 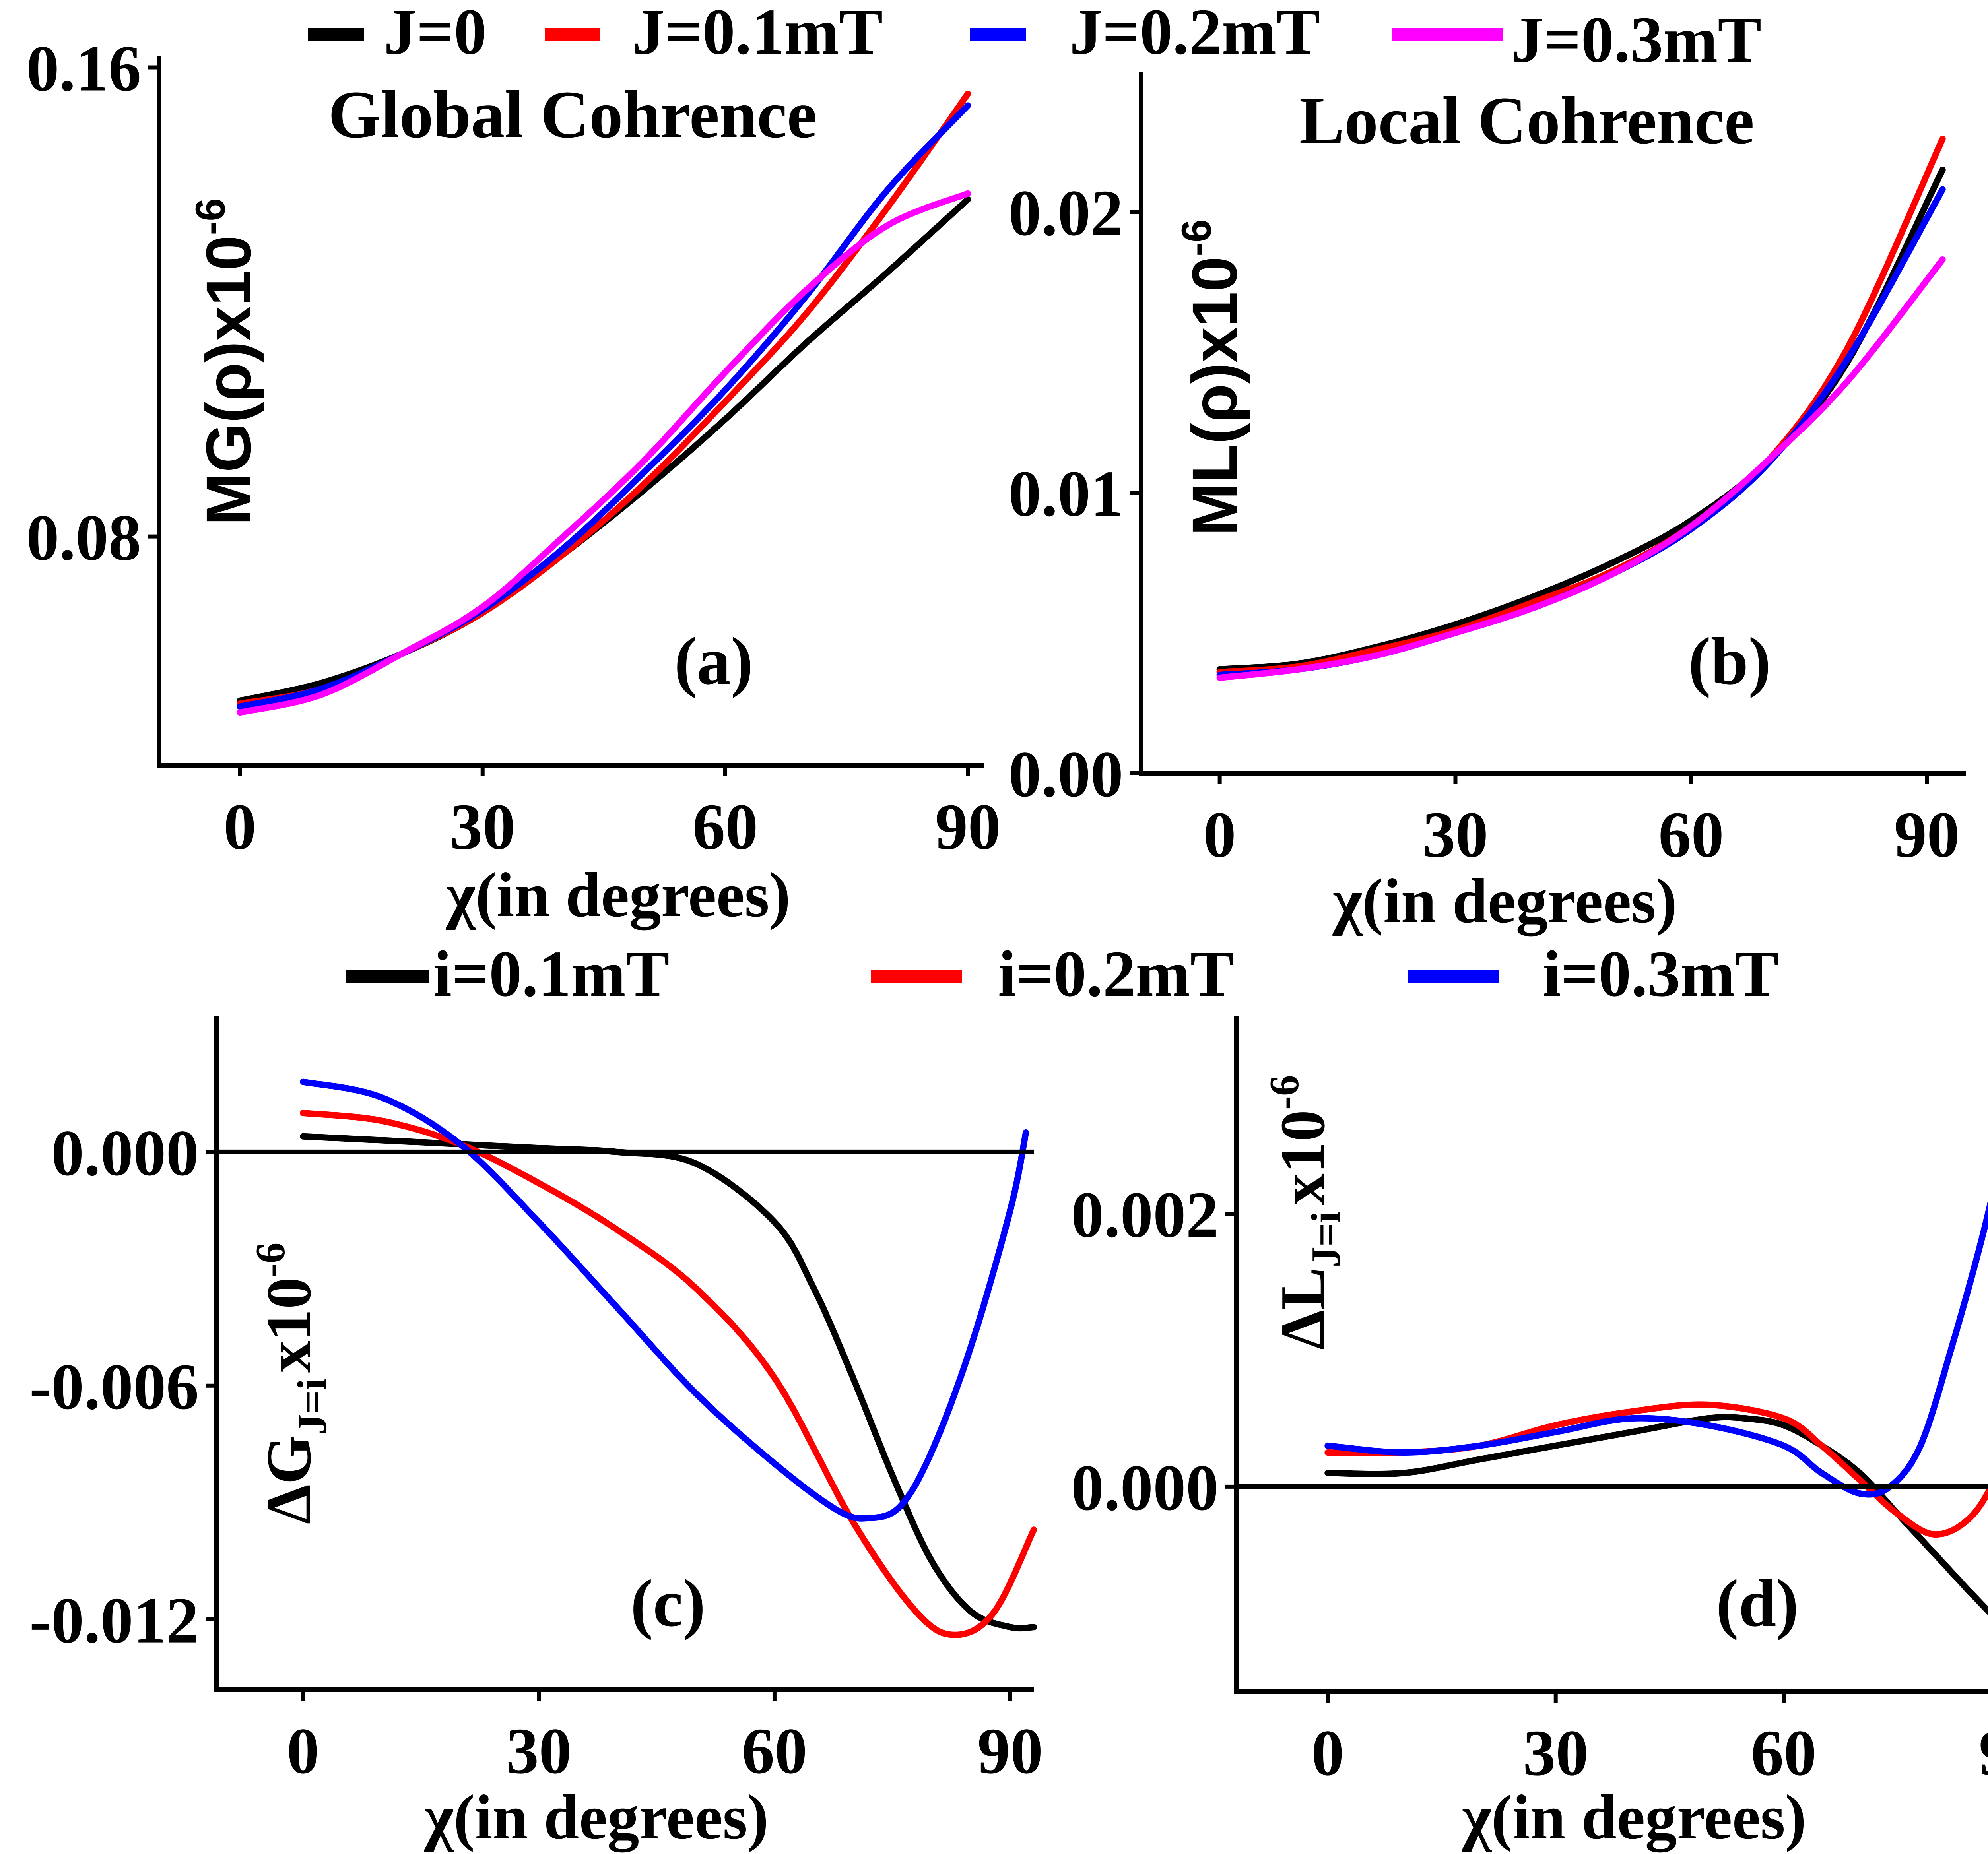 What do you see at coordinates (1214, 396) in the screenshot?
I see `y-axis-label-main: ML(ρ)x10` at bounding box center [1214, 396].